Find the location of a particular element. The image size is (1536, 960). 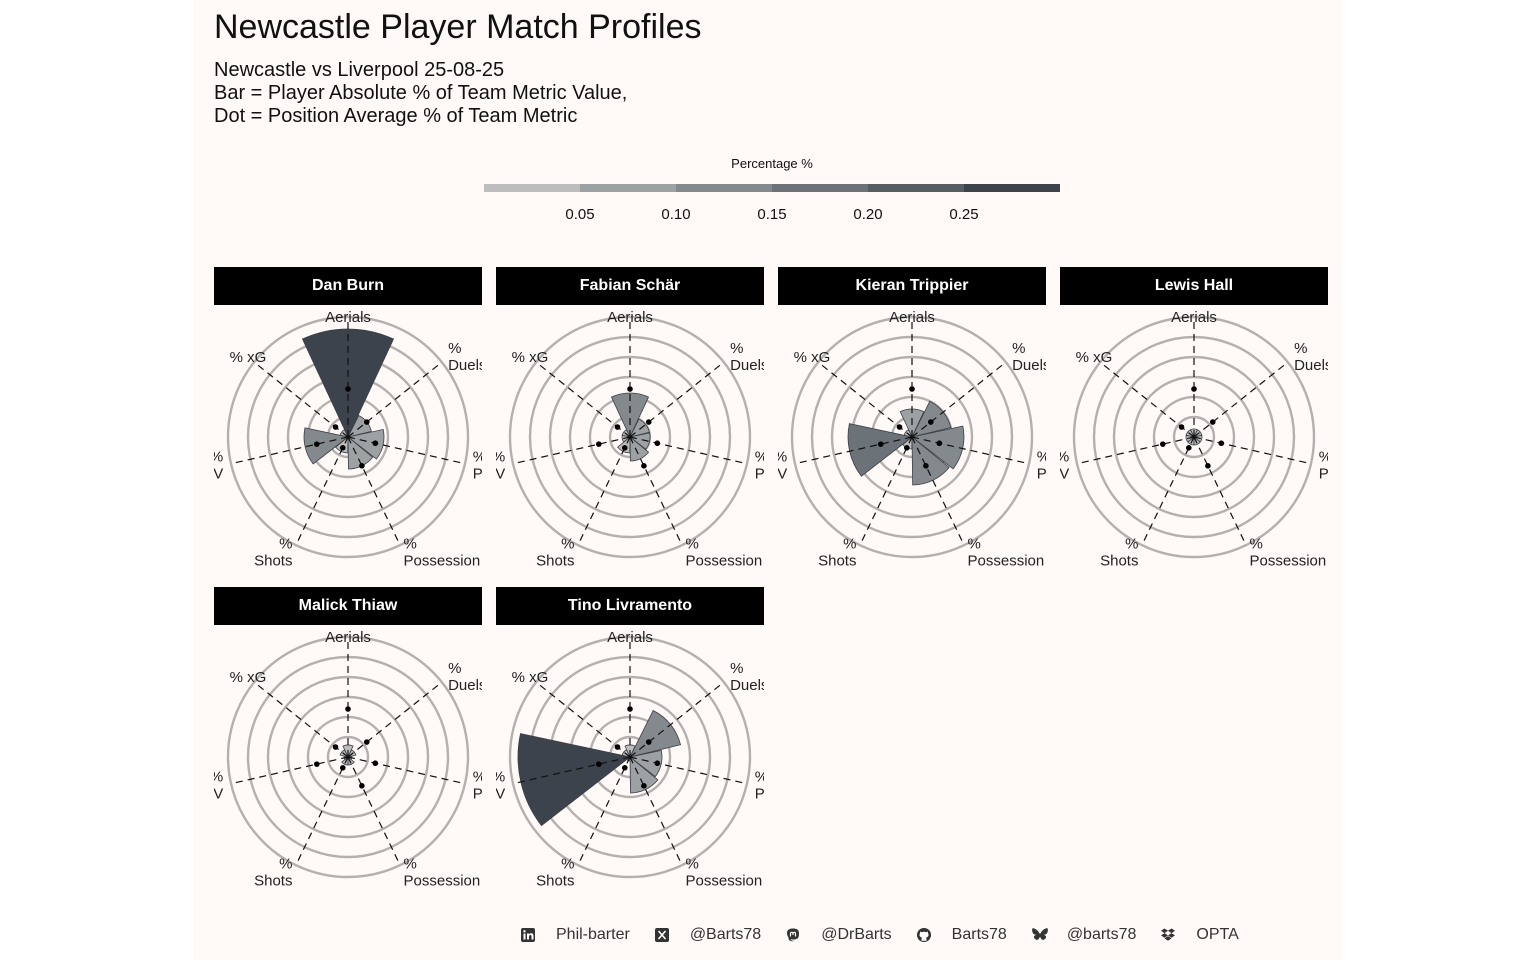

legend-tick-label: 0.20 is located at coordinates (868, 214).